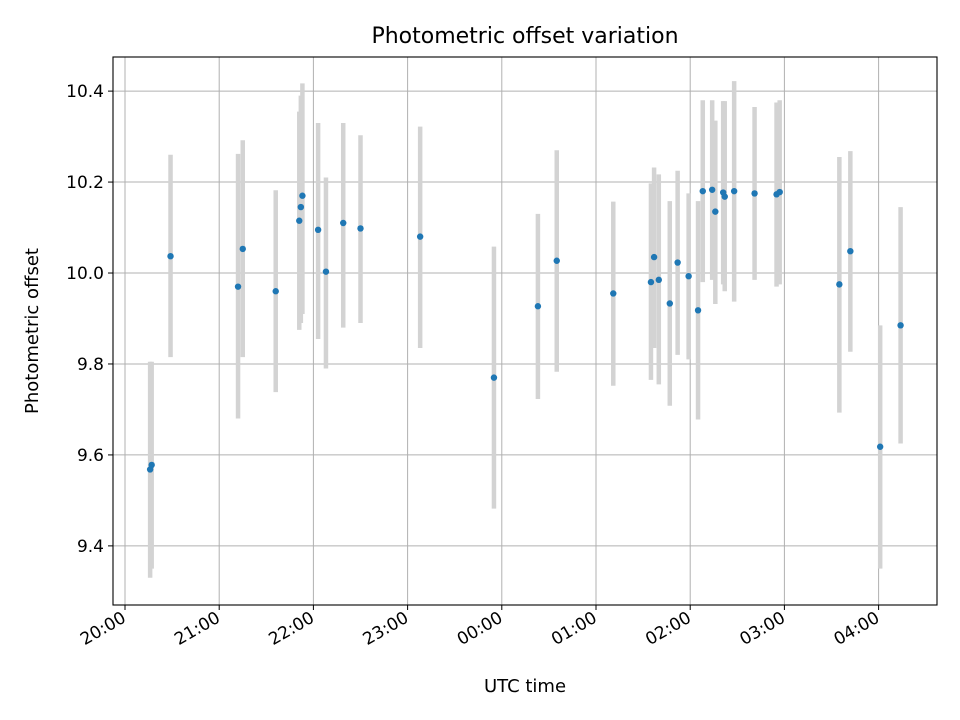 This screenshot has height=720, width=960. Describe the element at coordinates (89, 319) in the screenshot. I see `y-axis-ticks: 9.4 9.6 9.8 10.0 10.2 10.4` at that location.